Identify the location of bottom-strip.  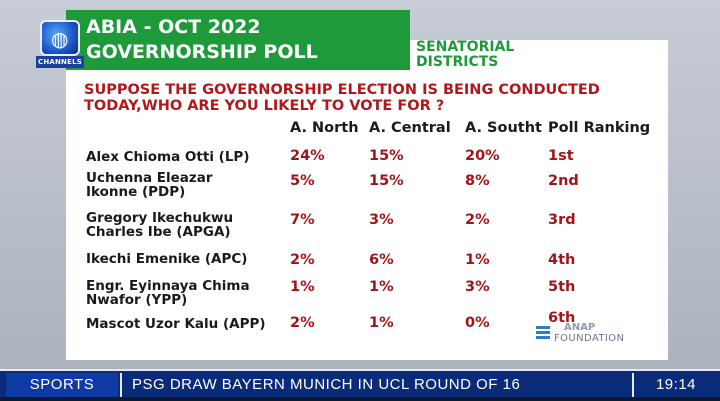
(360, 399).